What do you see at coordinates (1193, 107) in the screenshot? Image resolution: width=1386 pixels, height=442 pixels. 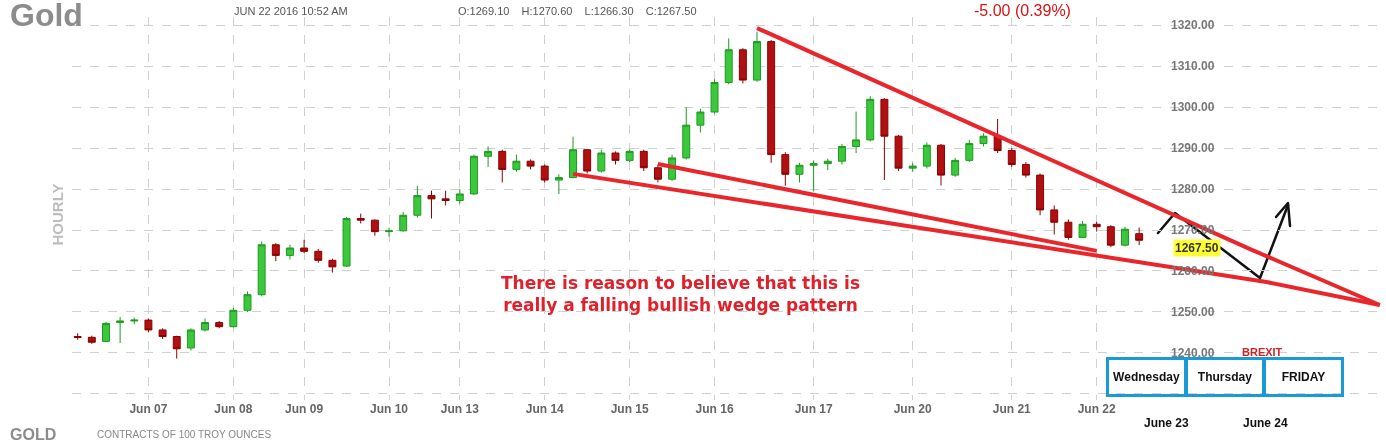 I see `y-tick-label: 1300.00` at bounding box center [1193, 107].